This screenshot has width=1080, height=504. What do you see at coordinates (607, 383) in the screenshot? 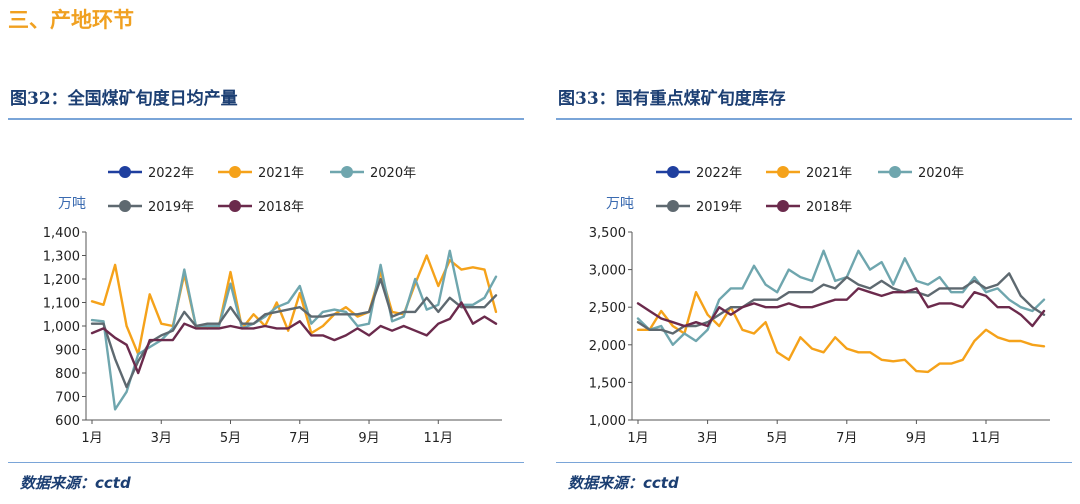
I see `y-tick-label: 1,500` at bounding box center [607, 383].